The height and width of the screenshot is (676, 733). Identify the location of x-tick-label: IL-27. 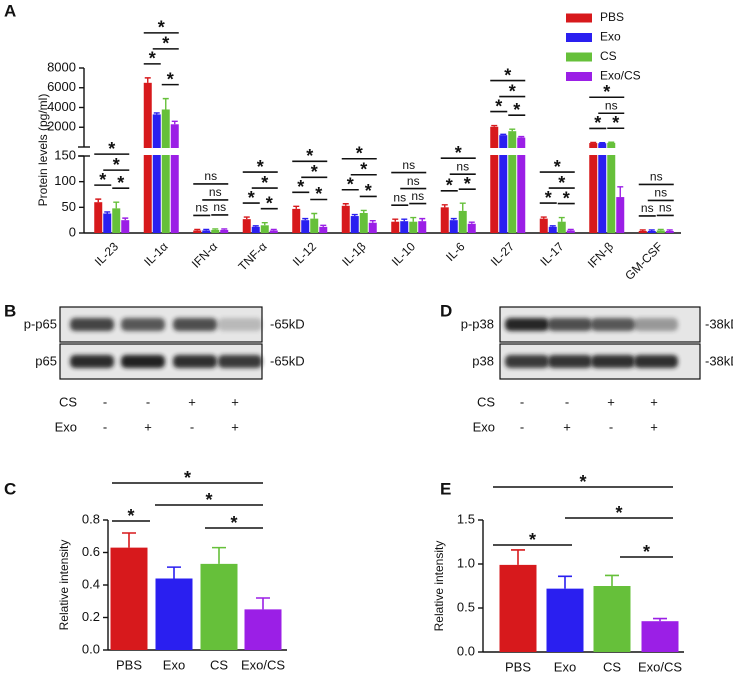
(502, 253).